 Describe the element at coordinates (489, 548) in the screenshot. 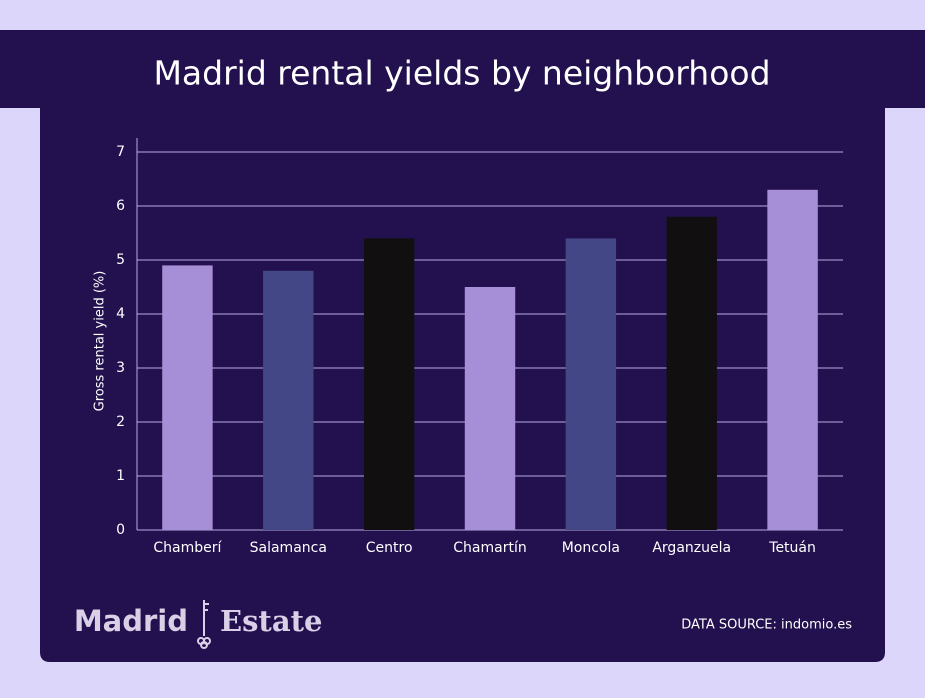

I see `x-tick-label: Chamartín` at that location.